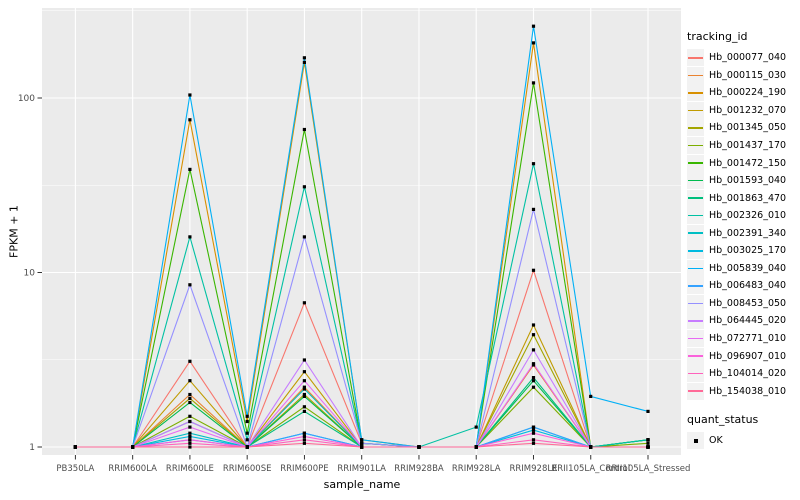 This screenshot has height=500, width=800. Describe the element at coordinates (590, 469) in the screenshot. I see `x-tick-label: RRII105LA_Control` at that location.